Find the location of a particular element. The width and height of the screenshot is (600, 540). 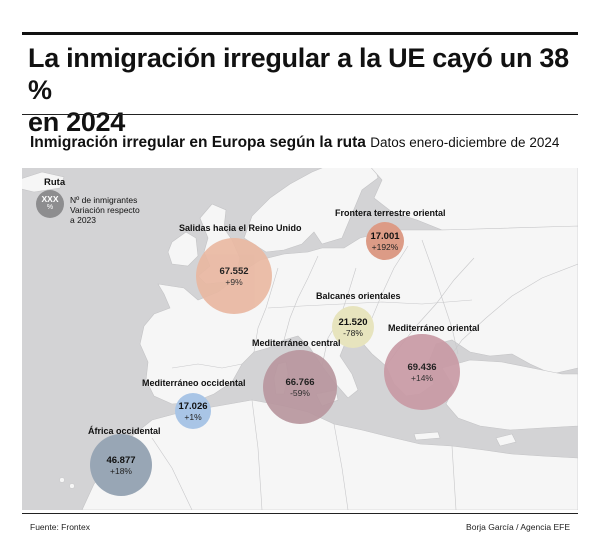

legend-symbol: XXX % is located at coordinates (50, 204).